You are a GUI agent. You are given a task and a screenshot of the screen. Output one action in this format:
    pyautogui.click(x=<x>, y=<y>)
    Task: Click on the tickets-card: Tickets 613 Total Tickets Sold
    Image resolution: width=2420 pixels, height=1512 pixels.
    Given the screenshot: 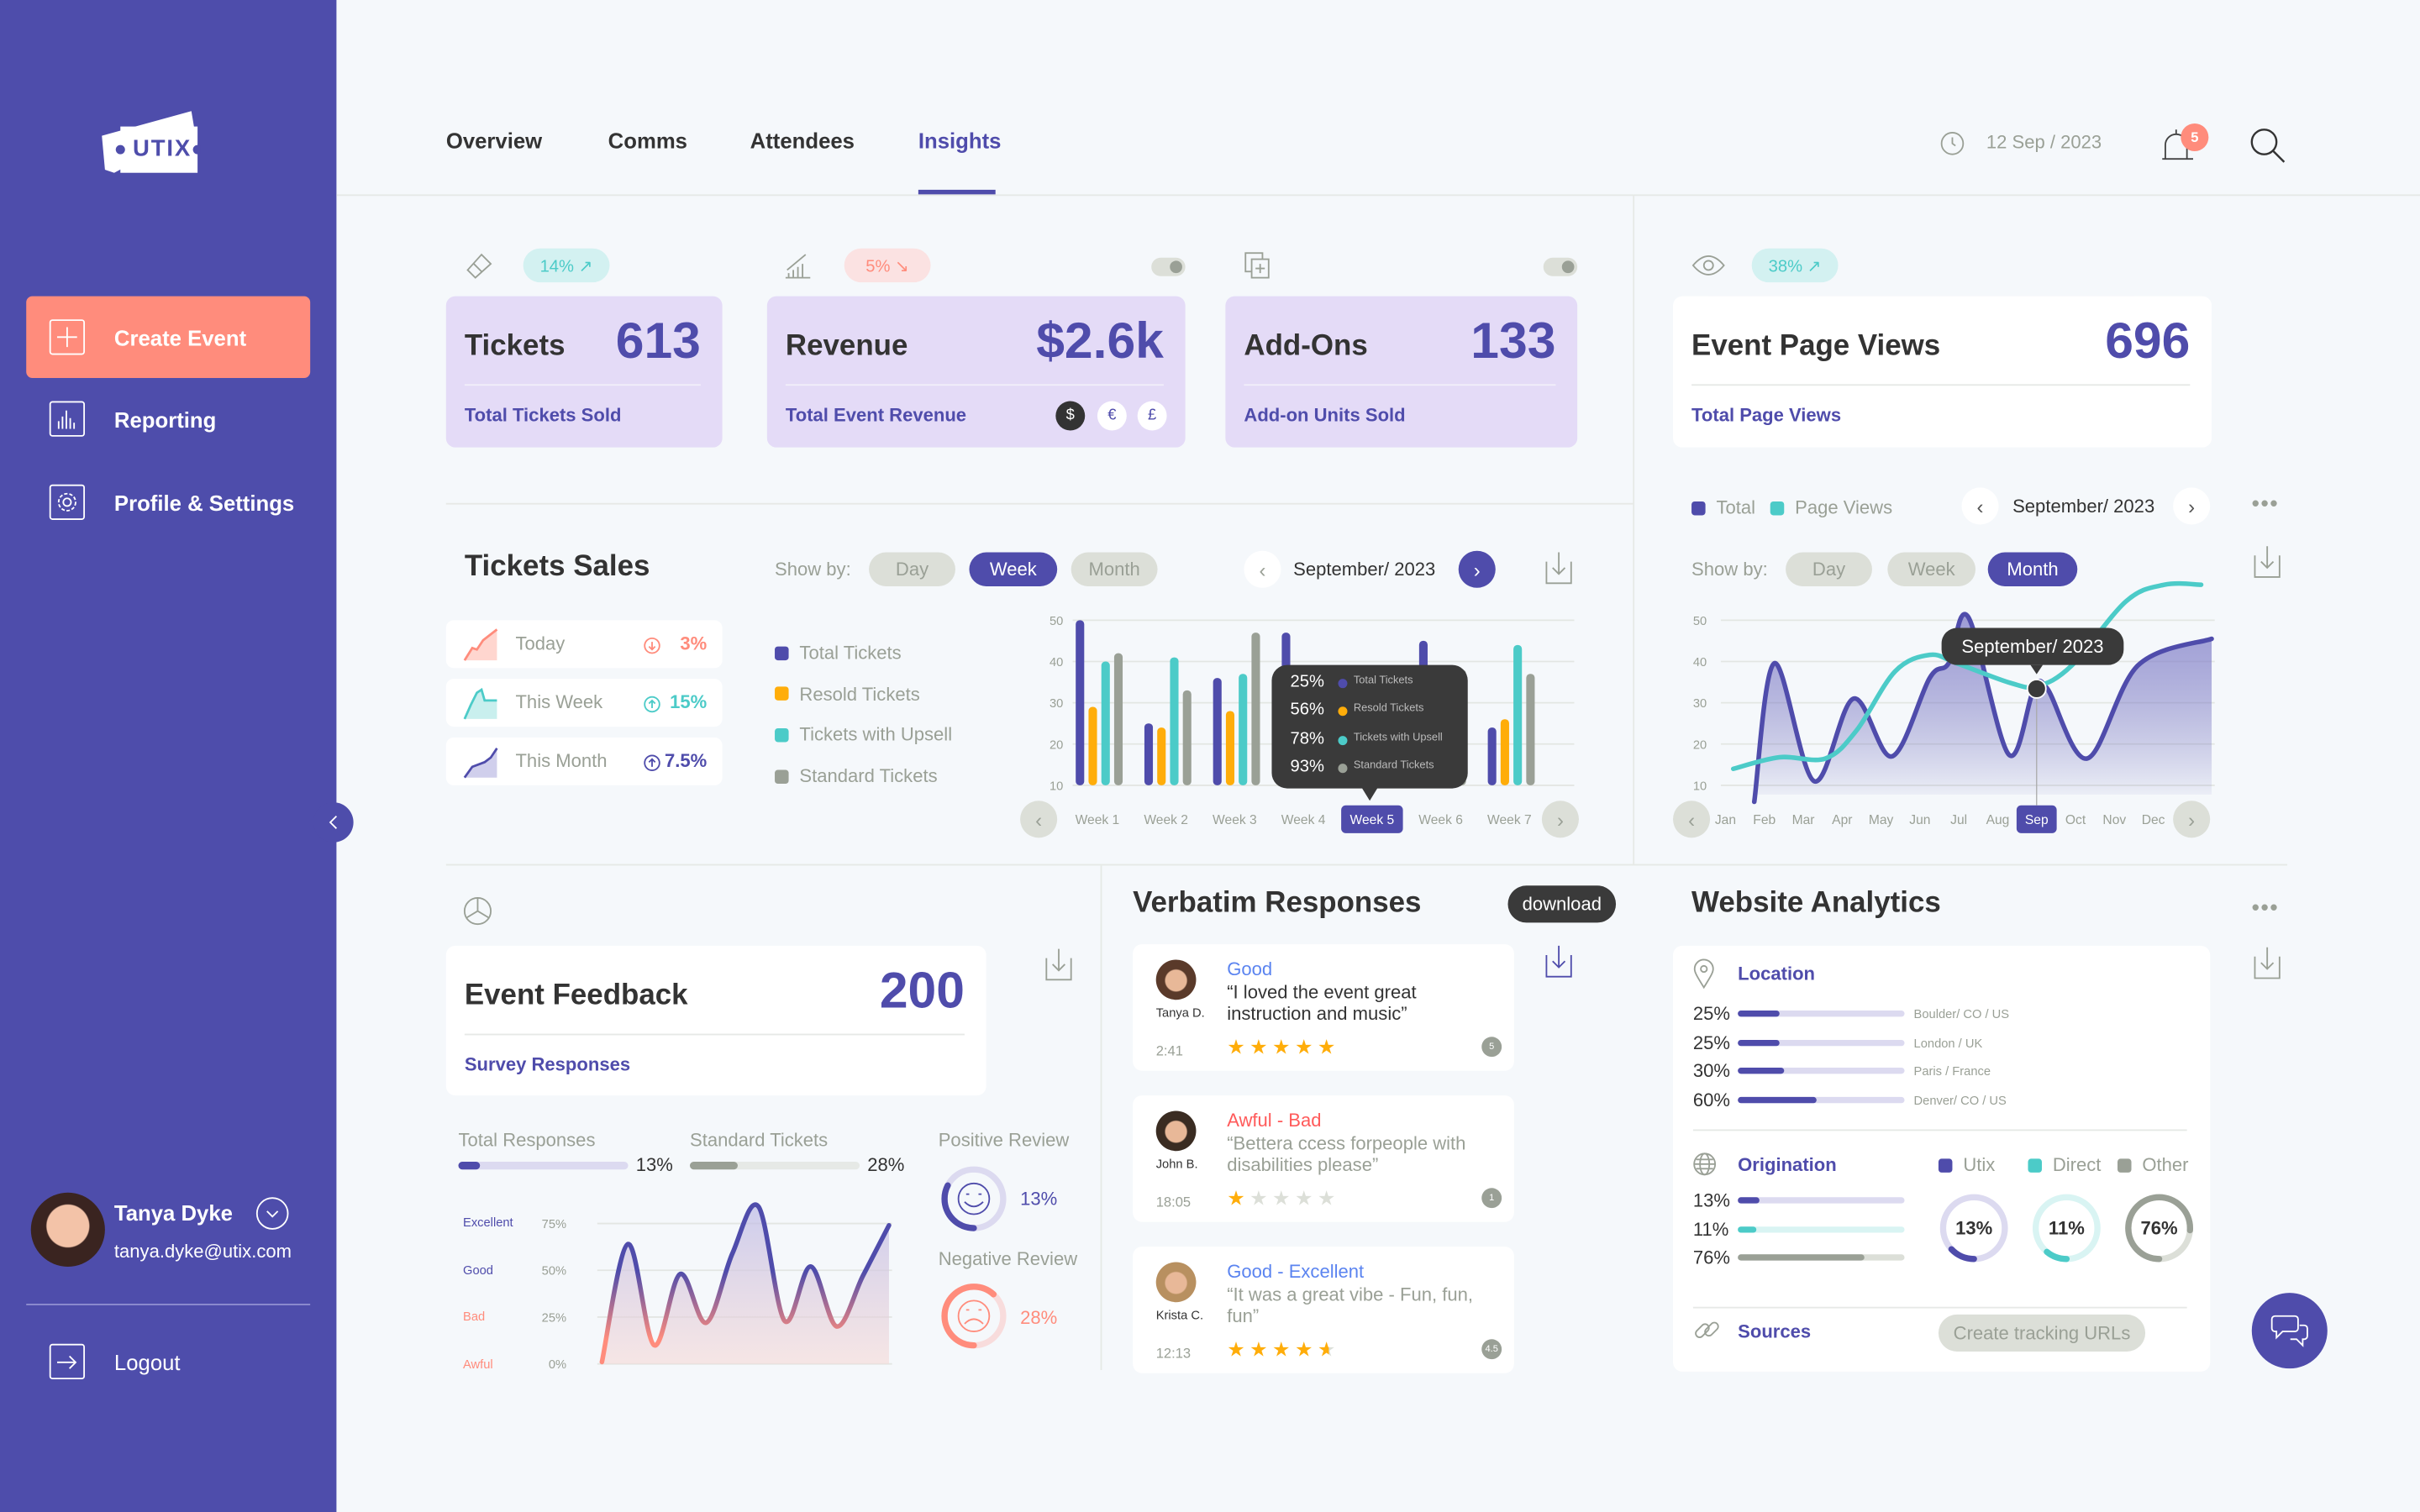 What is the action you would take?
    pyautogui.click(x=584, y=372)
    